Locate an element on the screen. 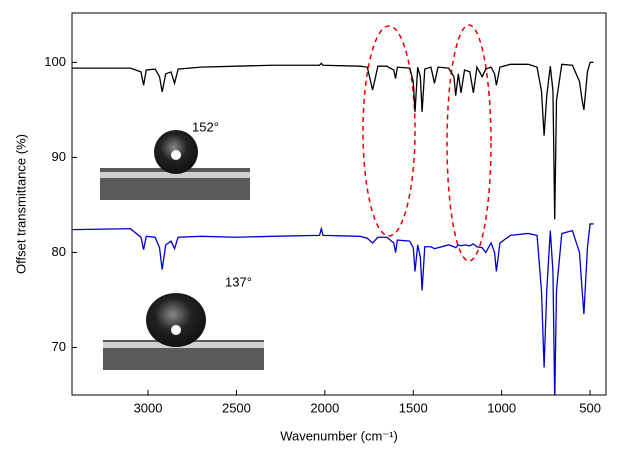  x-tick-label: 500 is located at coordinates (590, 407).